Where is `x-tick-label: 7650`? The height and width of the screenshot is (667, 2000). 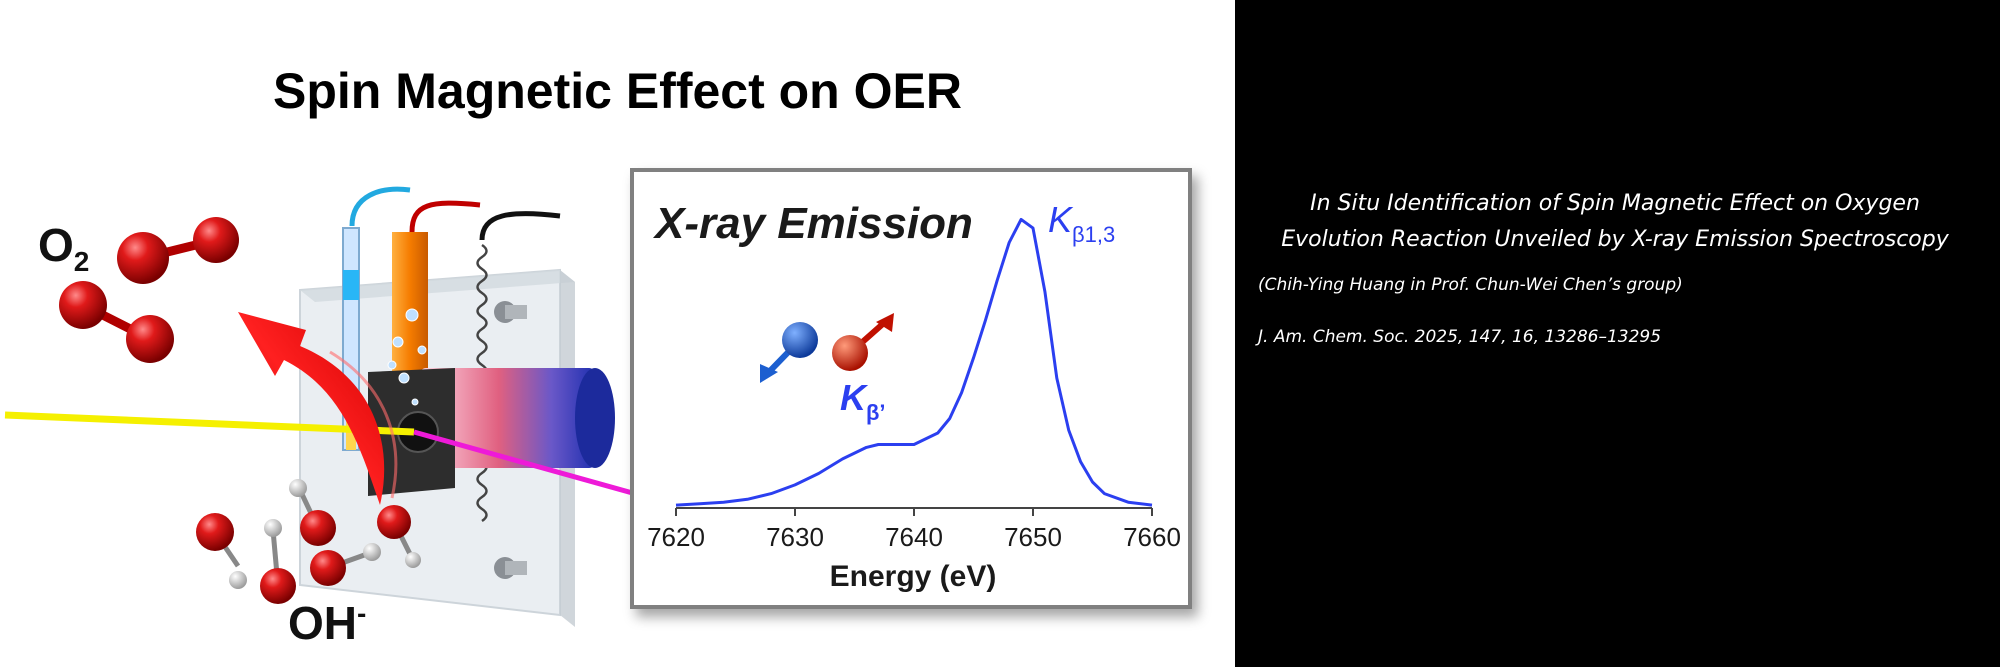 x-tick-label: 7650 is located at coordinates (1033, 537).